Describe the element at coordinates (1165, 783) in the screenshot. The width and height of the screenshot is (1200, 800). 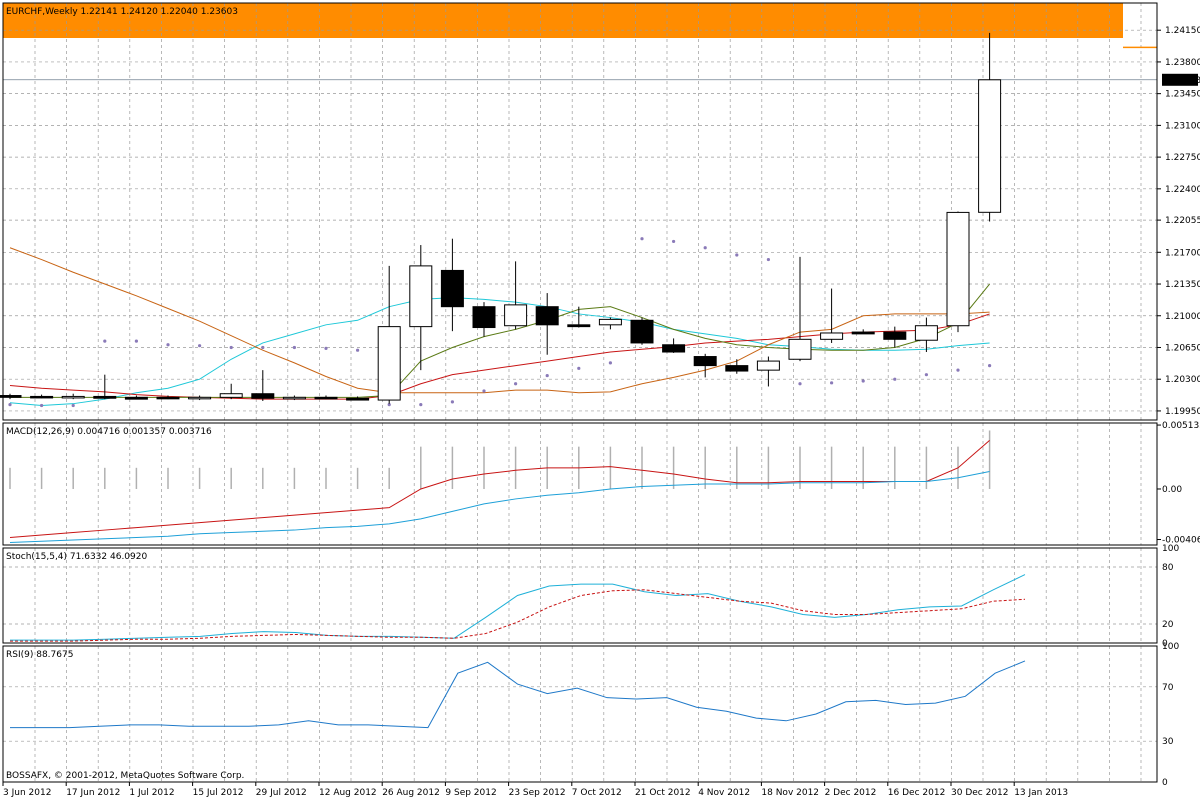
I see `rsi-tick-label: 0` at that location.